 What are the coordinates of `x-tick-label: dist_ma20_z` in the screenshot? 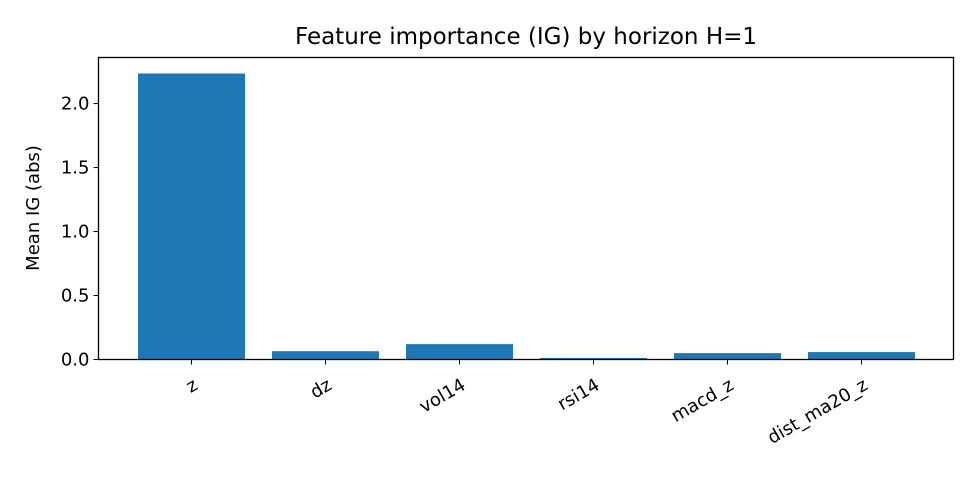 It's located at (817, 412).